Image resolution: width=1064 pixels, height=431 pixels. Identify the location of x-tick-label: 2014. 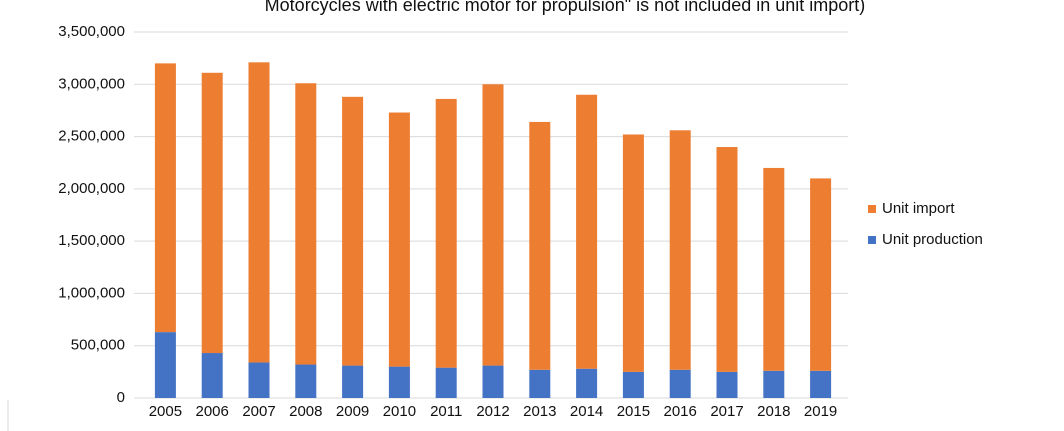
(586, 411).